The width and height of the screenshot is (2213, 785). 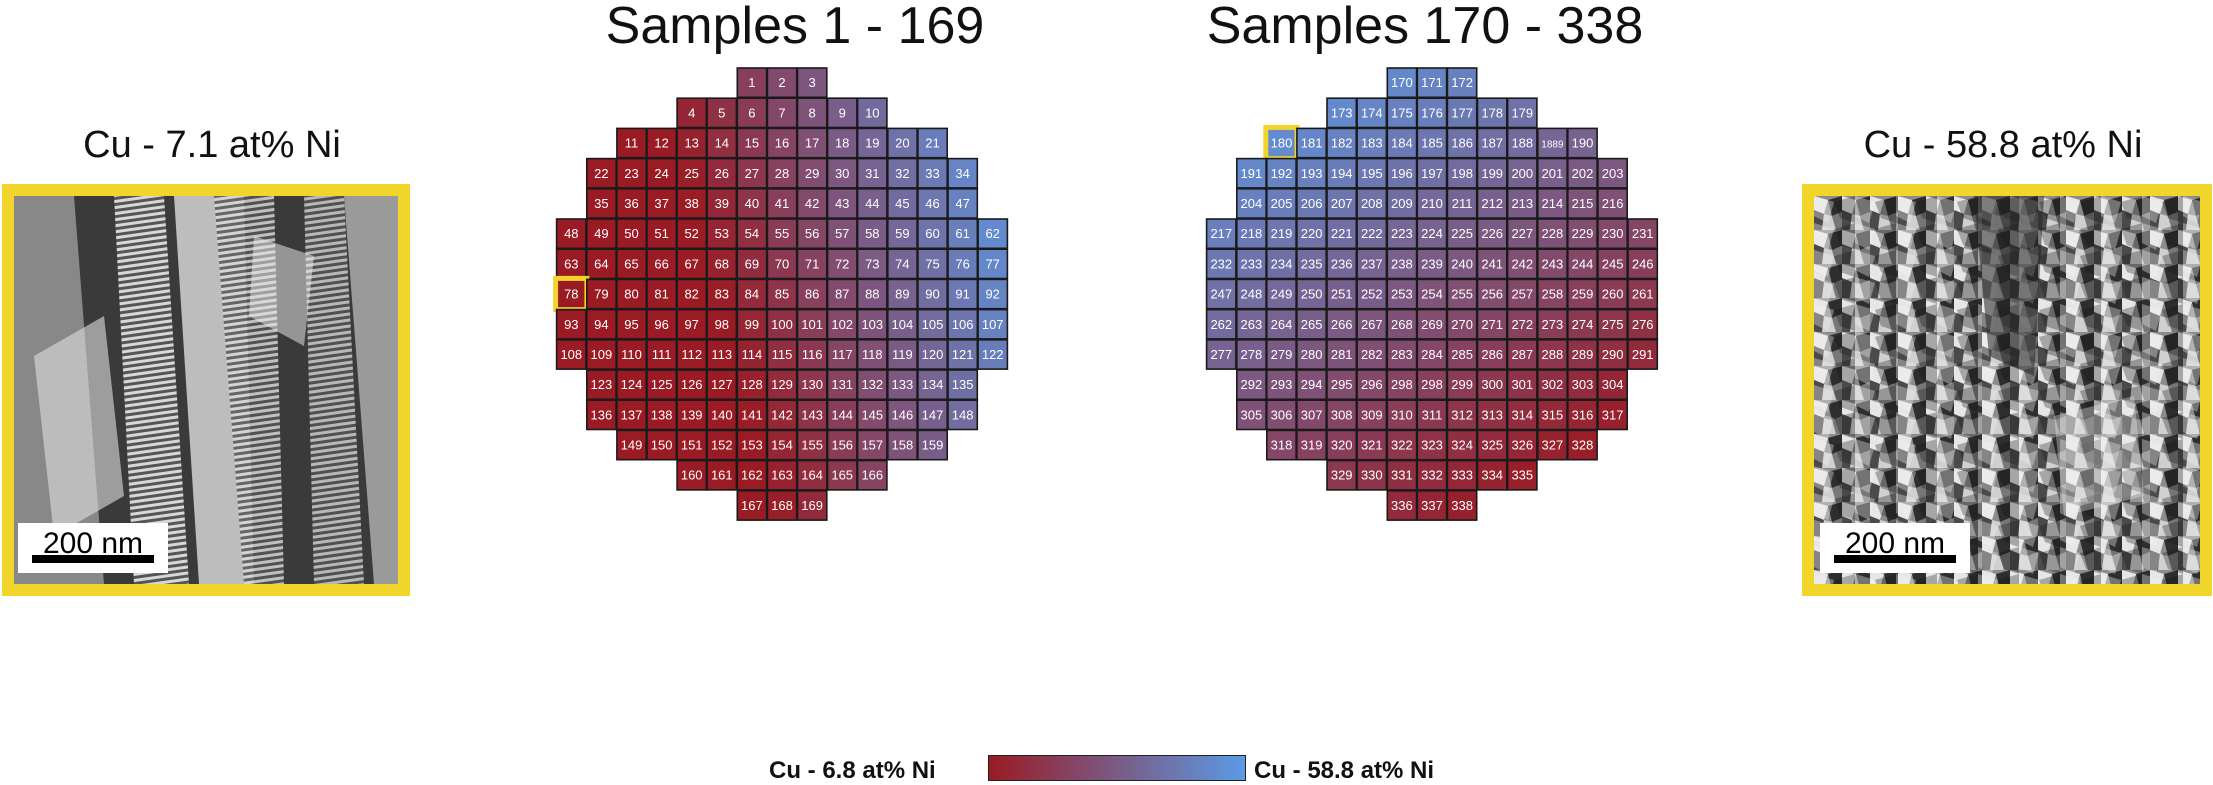 What do you see at coordinates (1432, 475) in the screenshot?
I see `sample-number: 332` at bounding box center [1432, 475].